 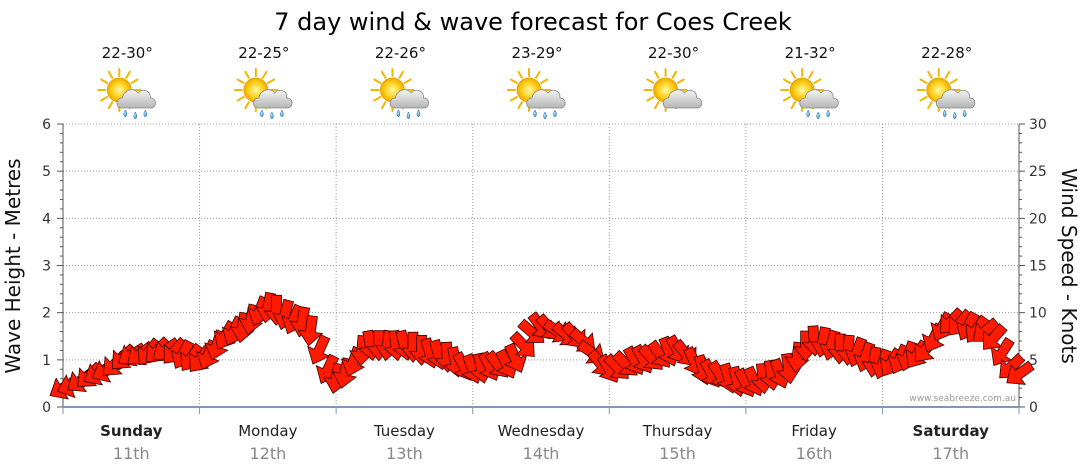 I want to click on temperature-label: 21-32°, so click(x=810, y=53).